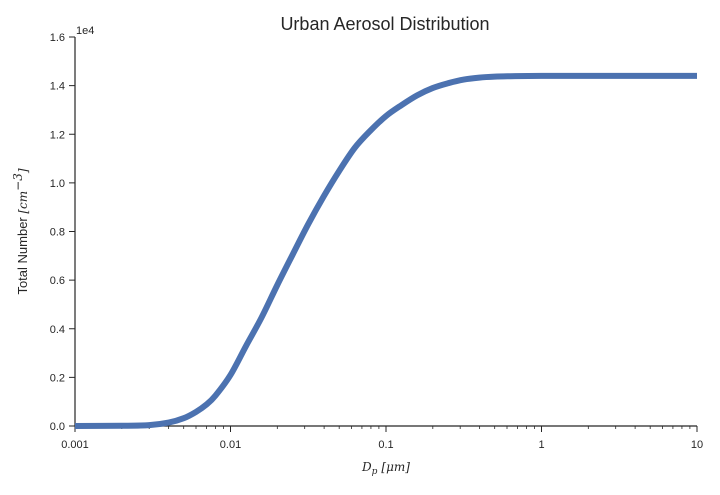 The width and height of the screenshot is (720, 495). I want to click on y-label-text: Total Number, so click(22, 254).